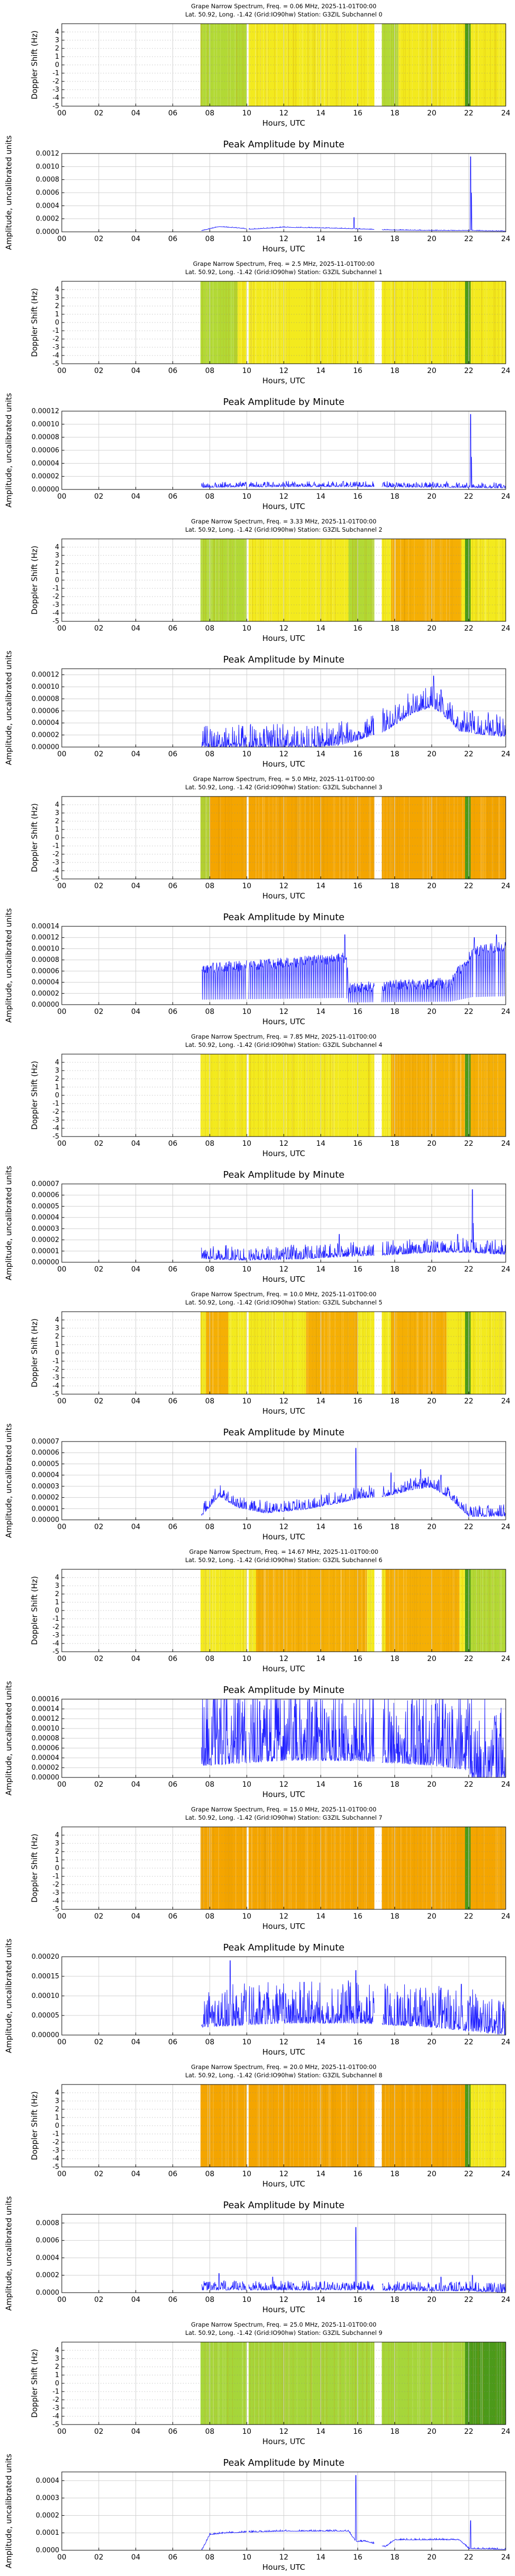 Image resolution: width=515 pixels, height=2576 pixels. I want to click on x-tick-label: 14, so click(321, 1916).